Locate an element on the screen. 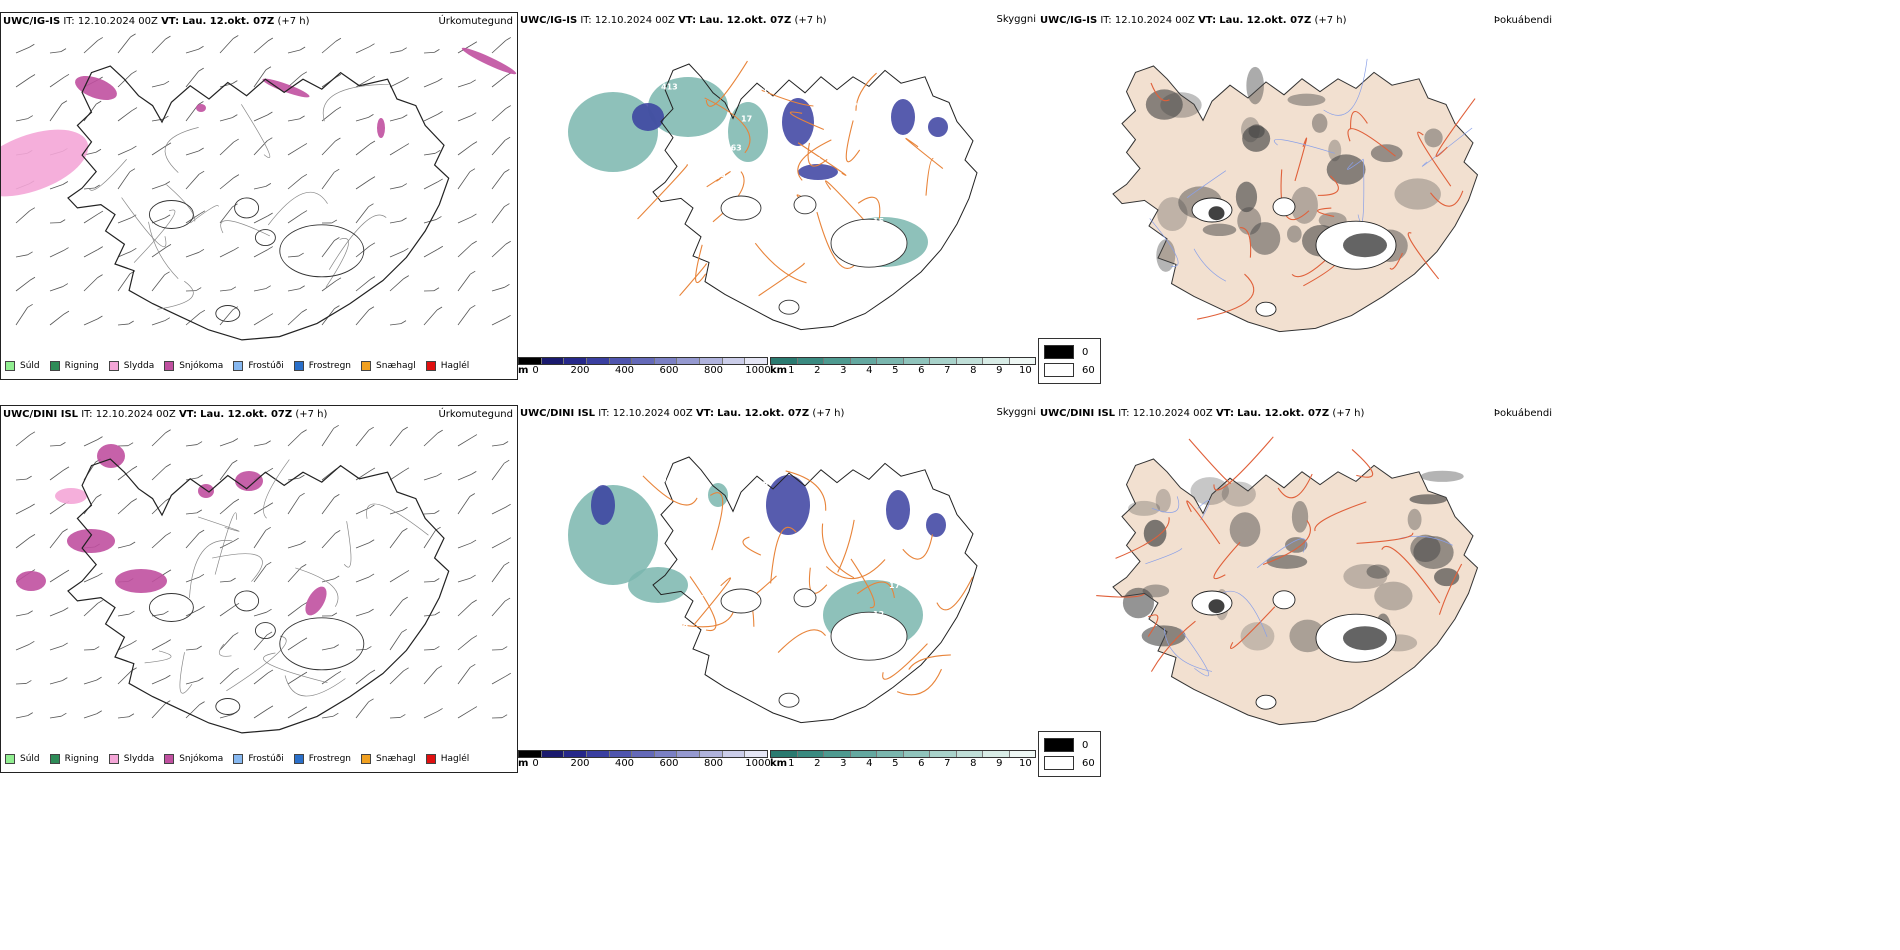  legend-item: Frostúði is located at coordinates (258, 366).